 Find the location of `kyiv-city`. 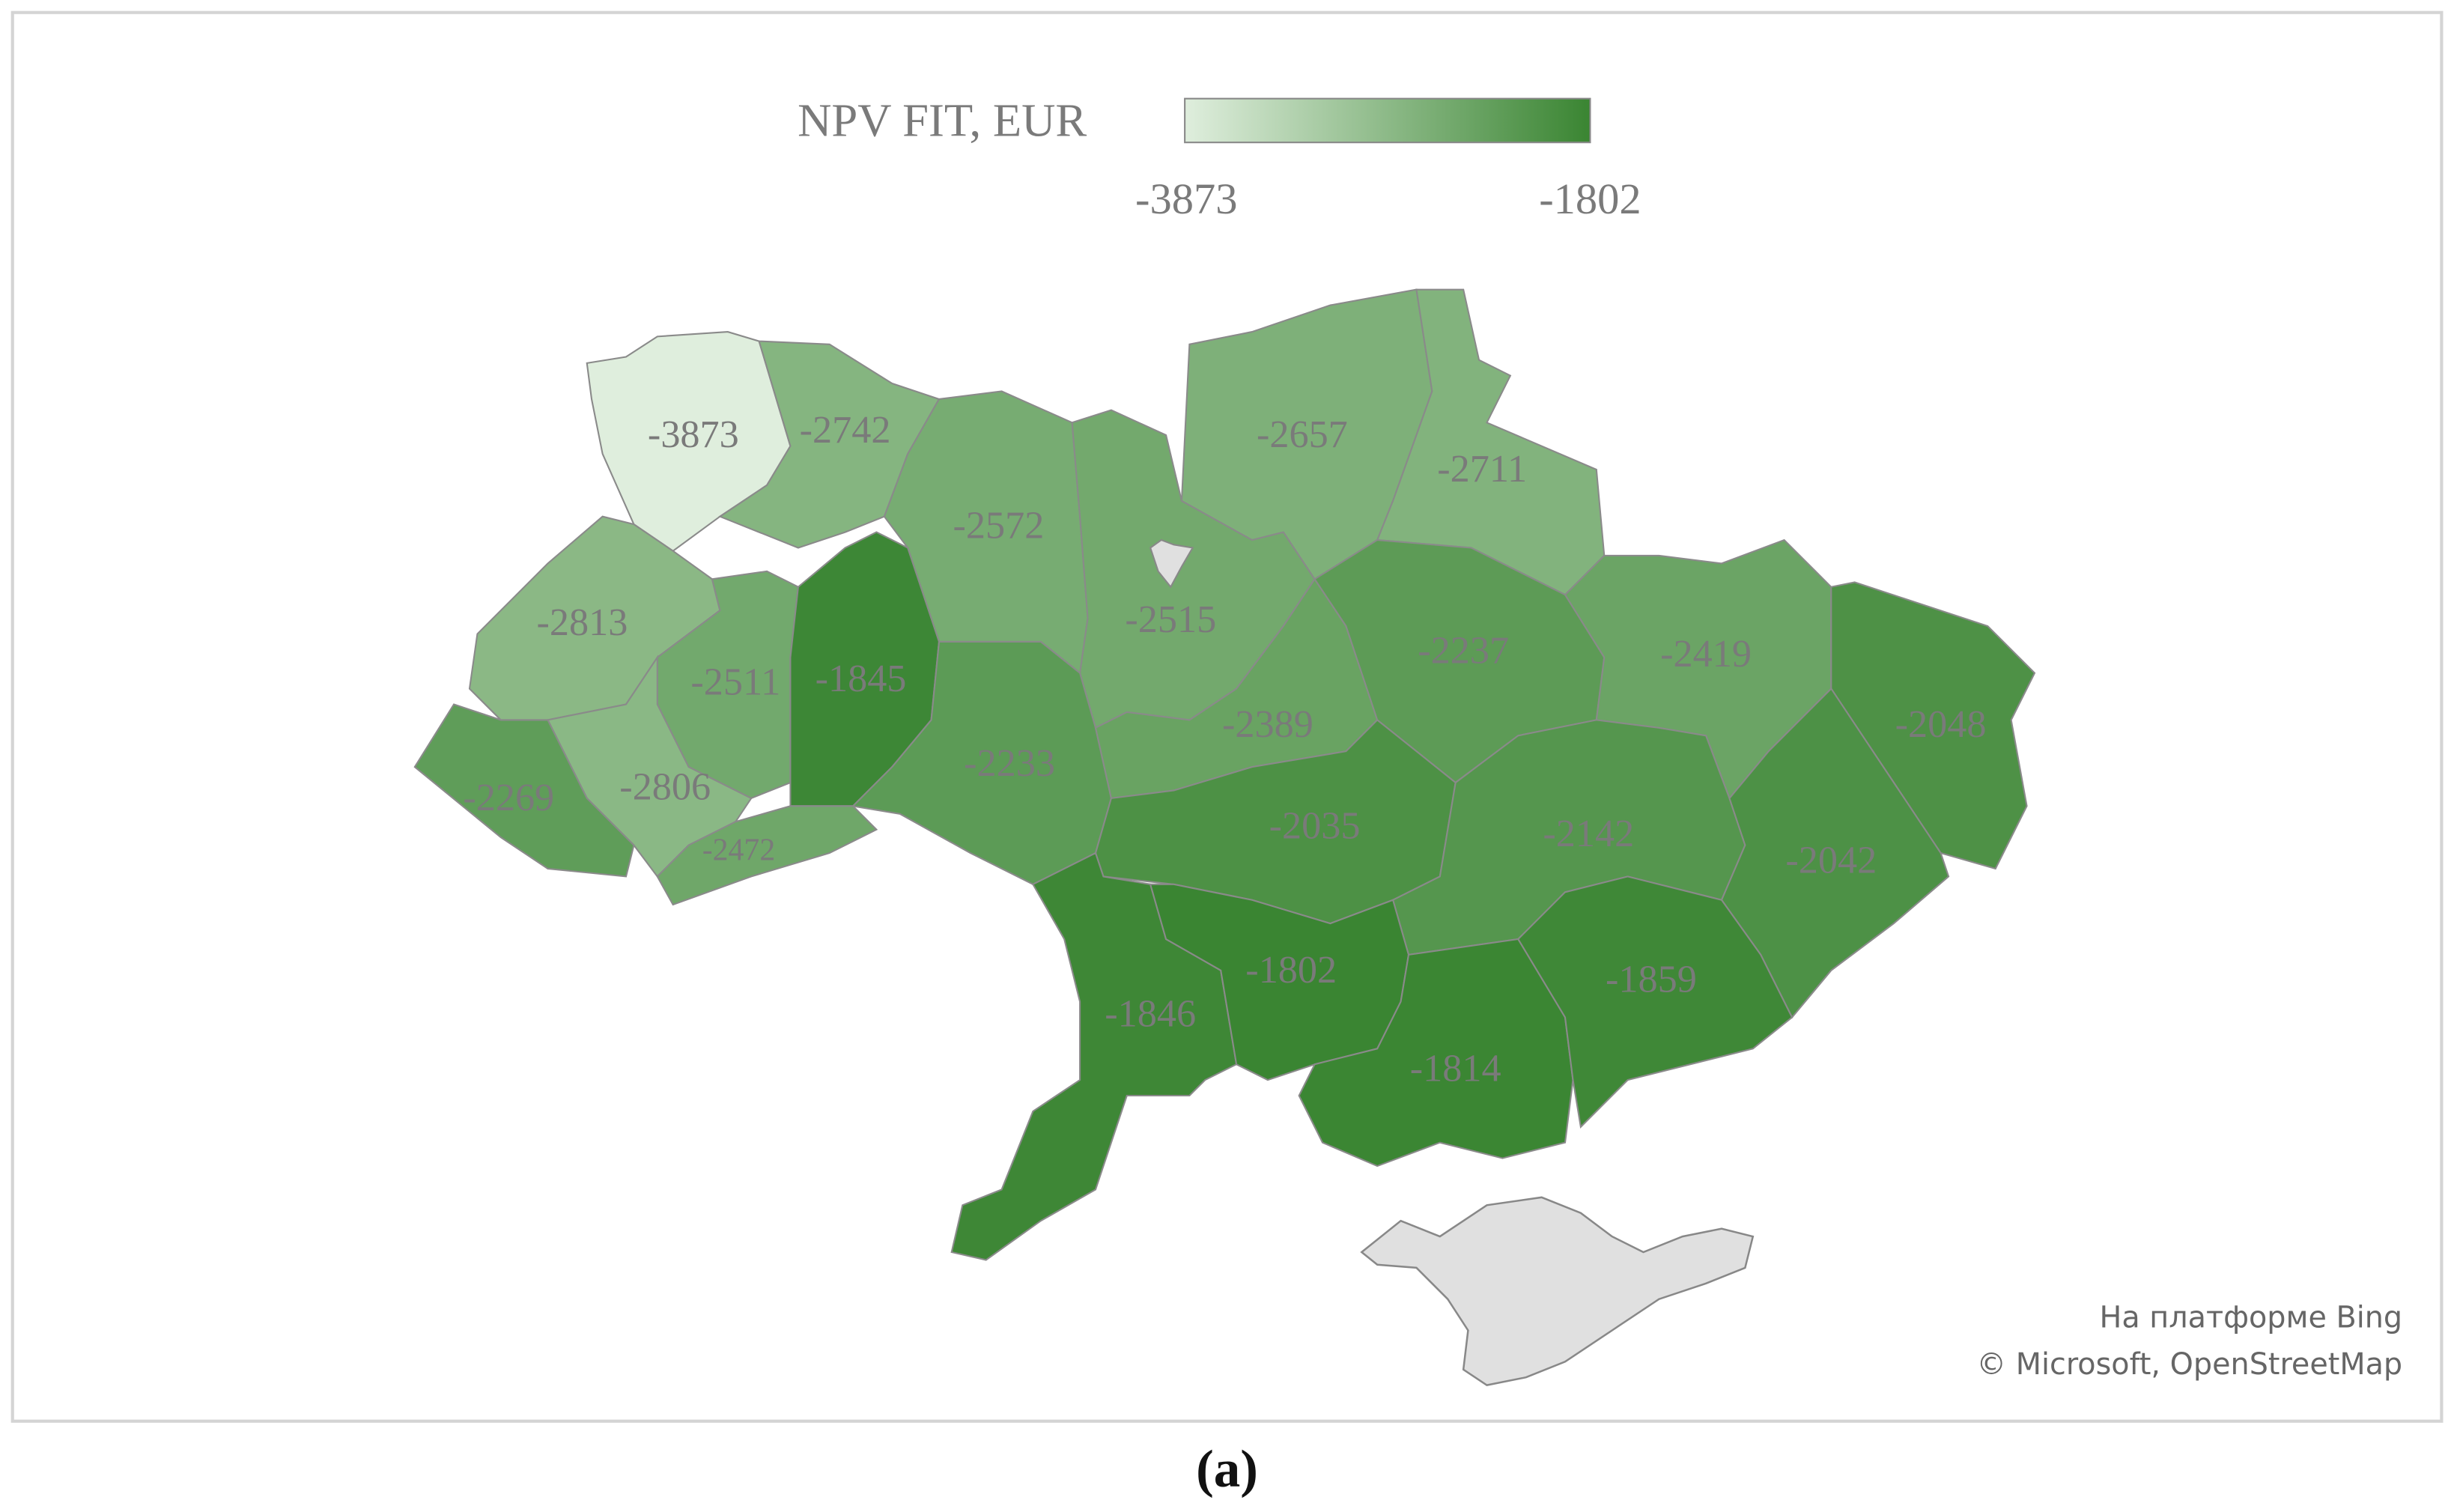

kyiv-city is located at coordinates (1171, 563).